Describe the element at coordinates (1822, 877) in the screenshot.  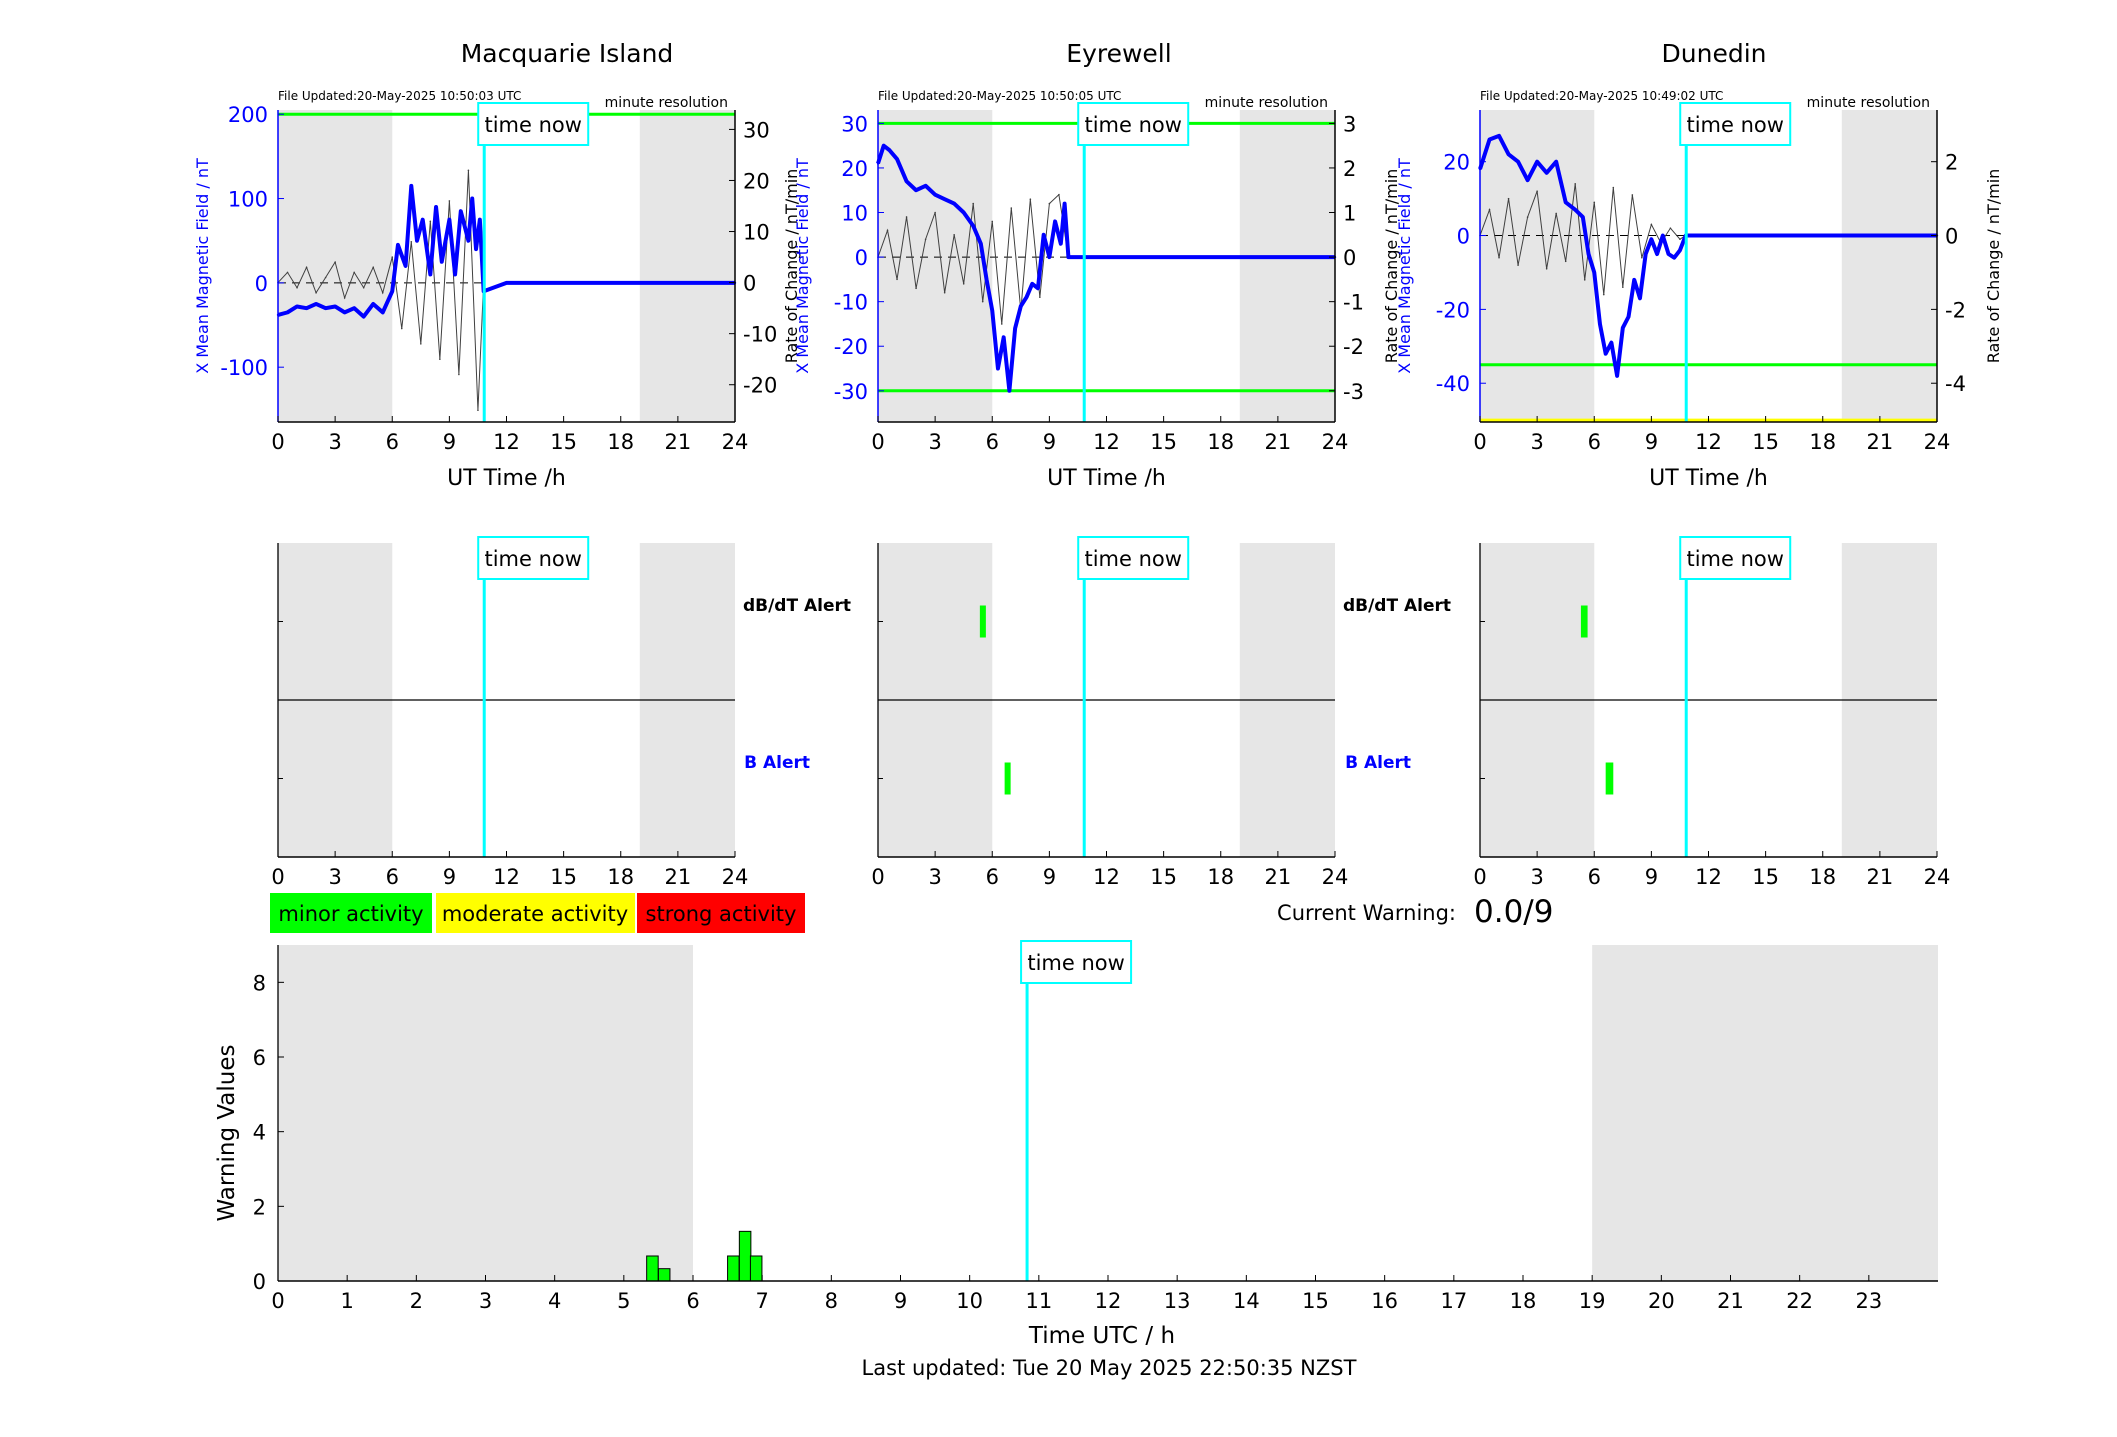
I see `alert-panel-3-x-tick-label: 18` at that location.